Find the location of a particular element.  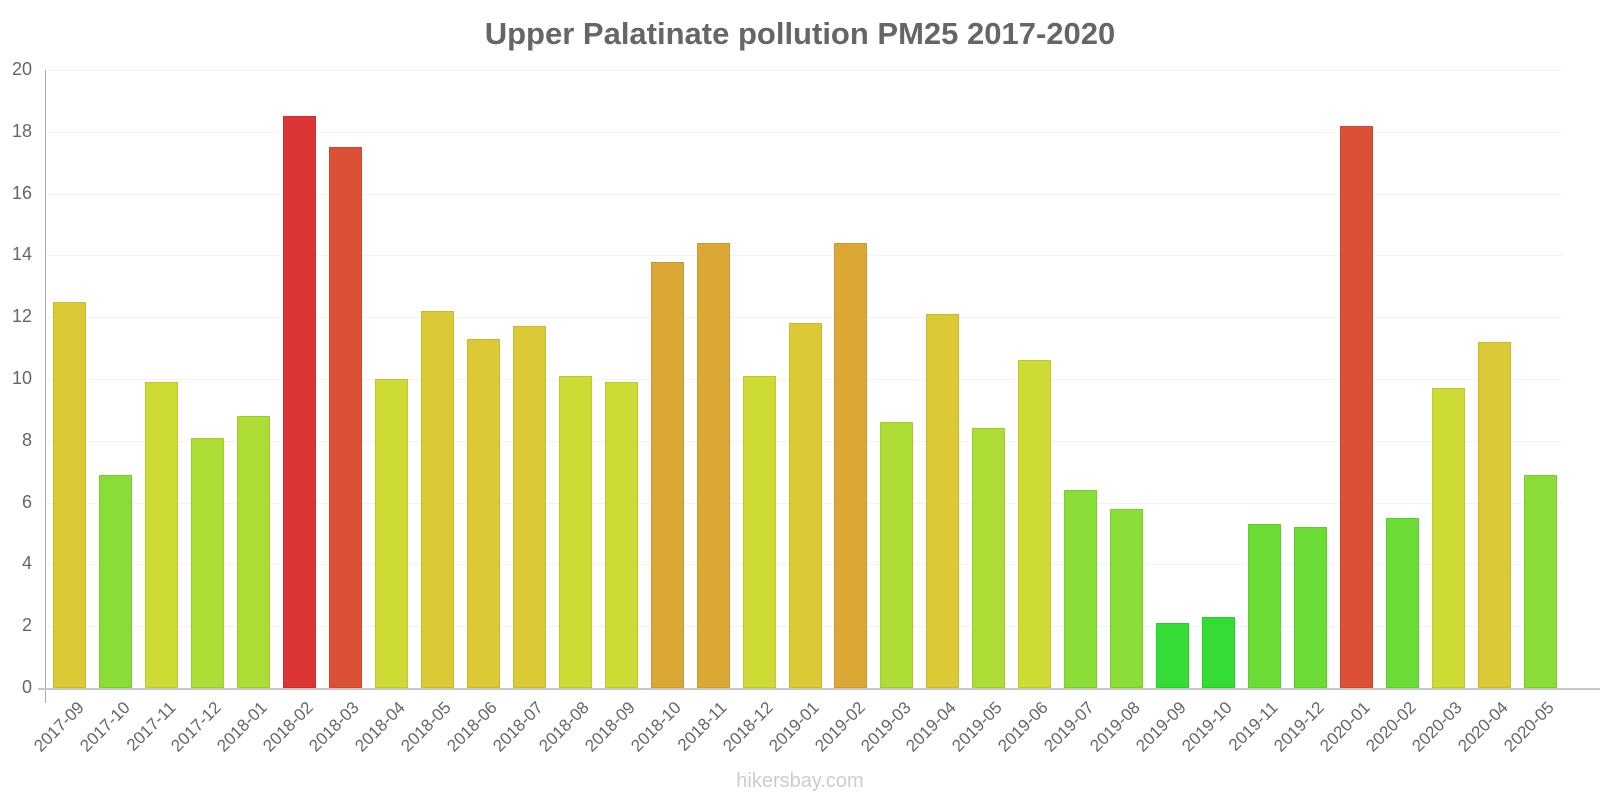

x-tick-label: 2017-09 is located at coordinates (58, 727).